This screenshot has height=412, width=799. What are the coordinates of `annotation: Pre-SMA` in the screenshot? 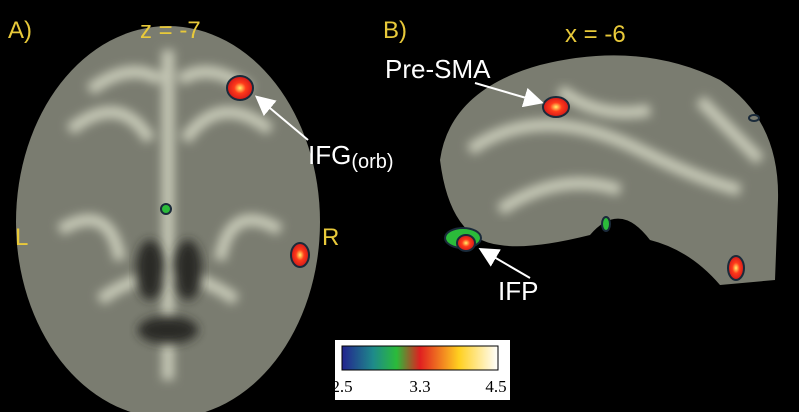 It's located at (438, 69).